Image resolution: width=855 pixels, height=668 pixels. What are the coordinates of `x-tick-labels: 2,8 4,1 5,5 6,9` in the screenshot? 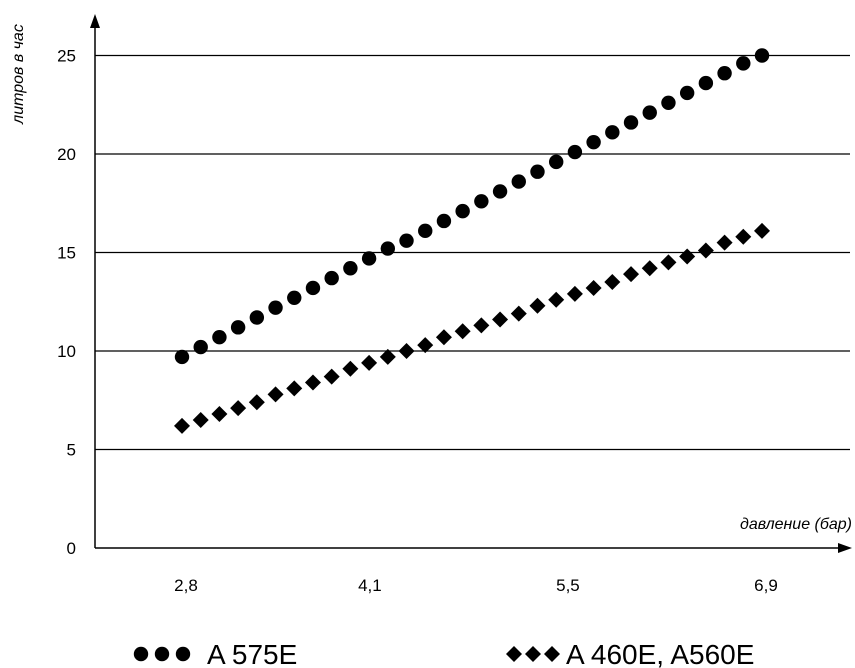 It's located at (476, 585).